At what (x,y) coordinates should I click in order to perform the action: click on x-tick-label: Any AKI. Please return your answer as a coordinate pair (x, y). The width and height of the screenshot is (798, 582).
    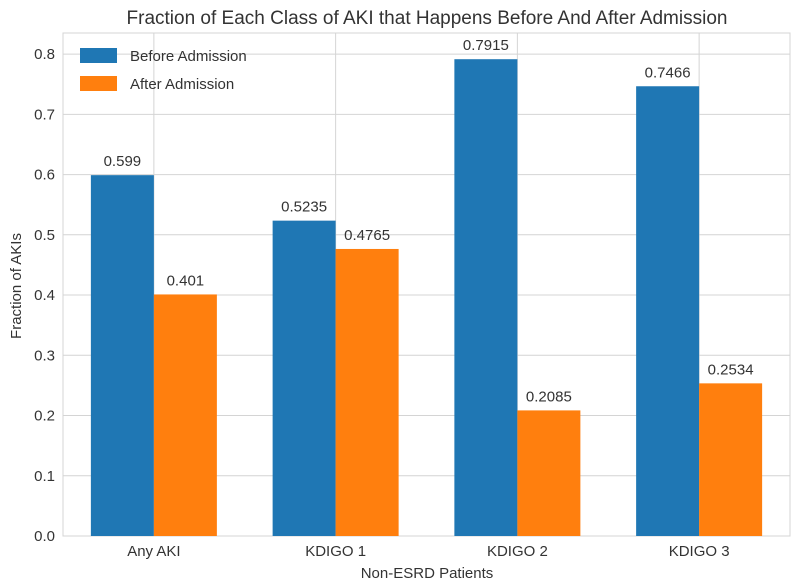
    Looking at the image, I should click on (153, 551).